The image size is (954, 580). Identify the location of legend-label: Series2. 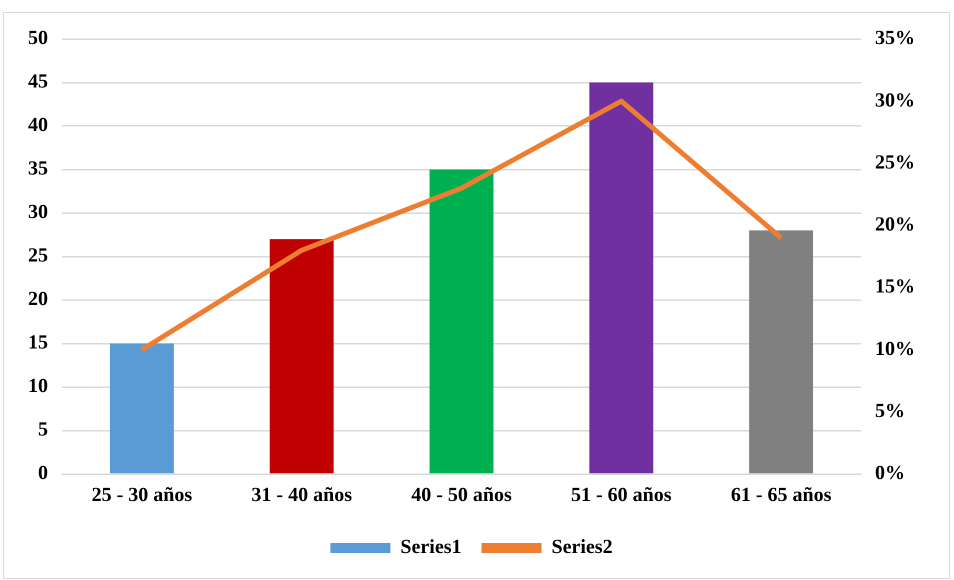
(582, 547).